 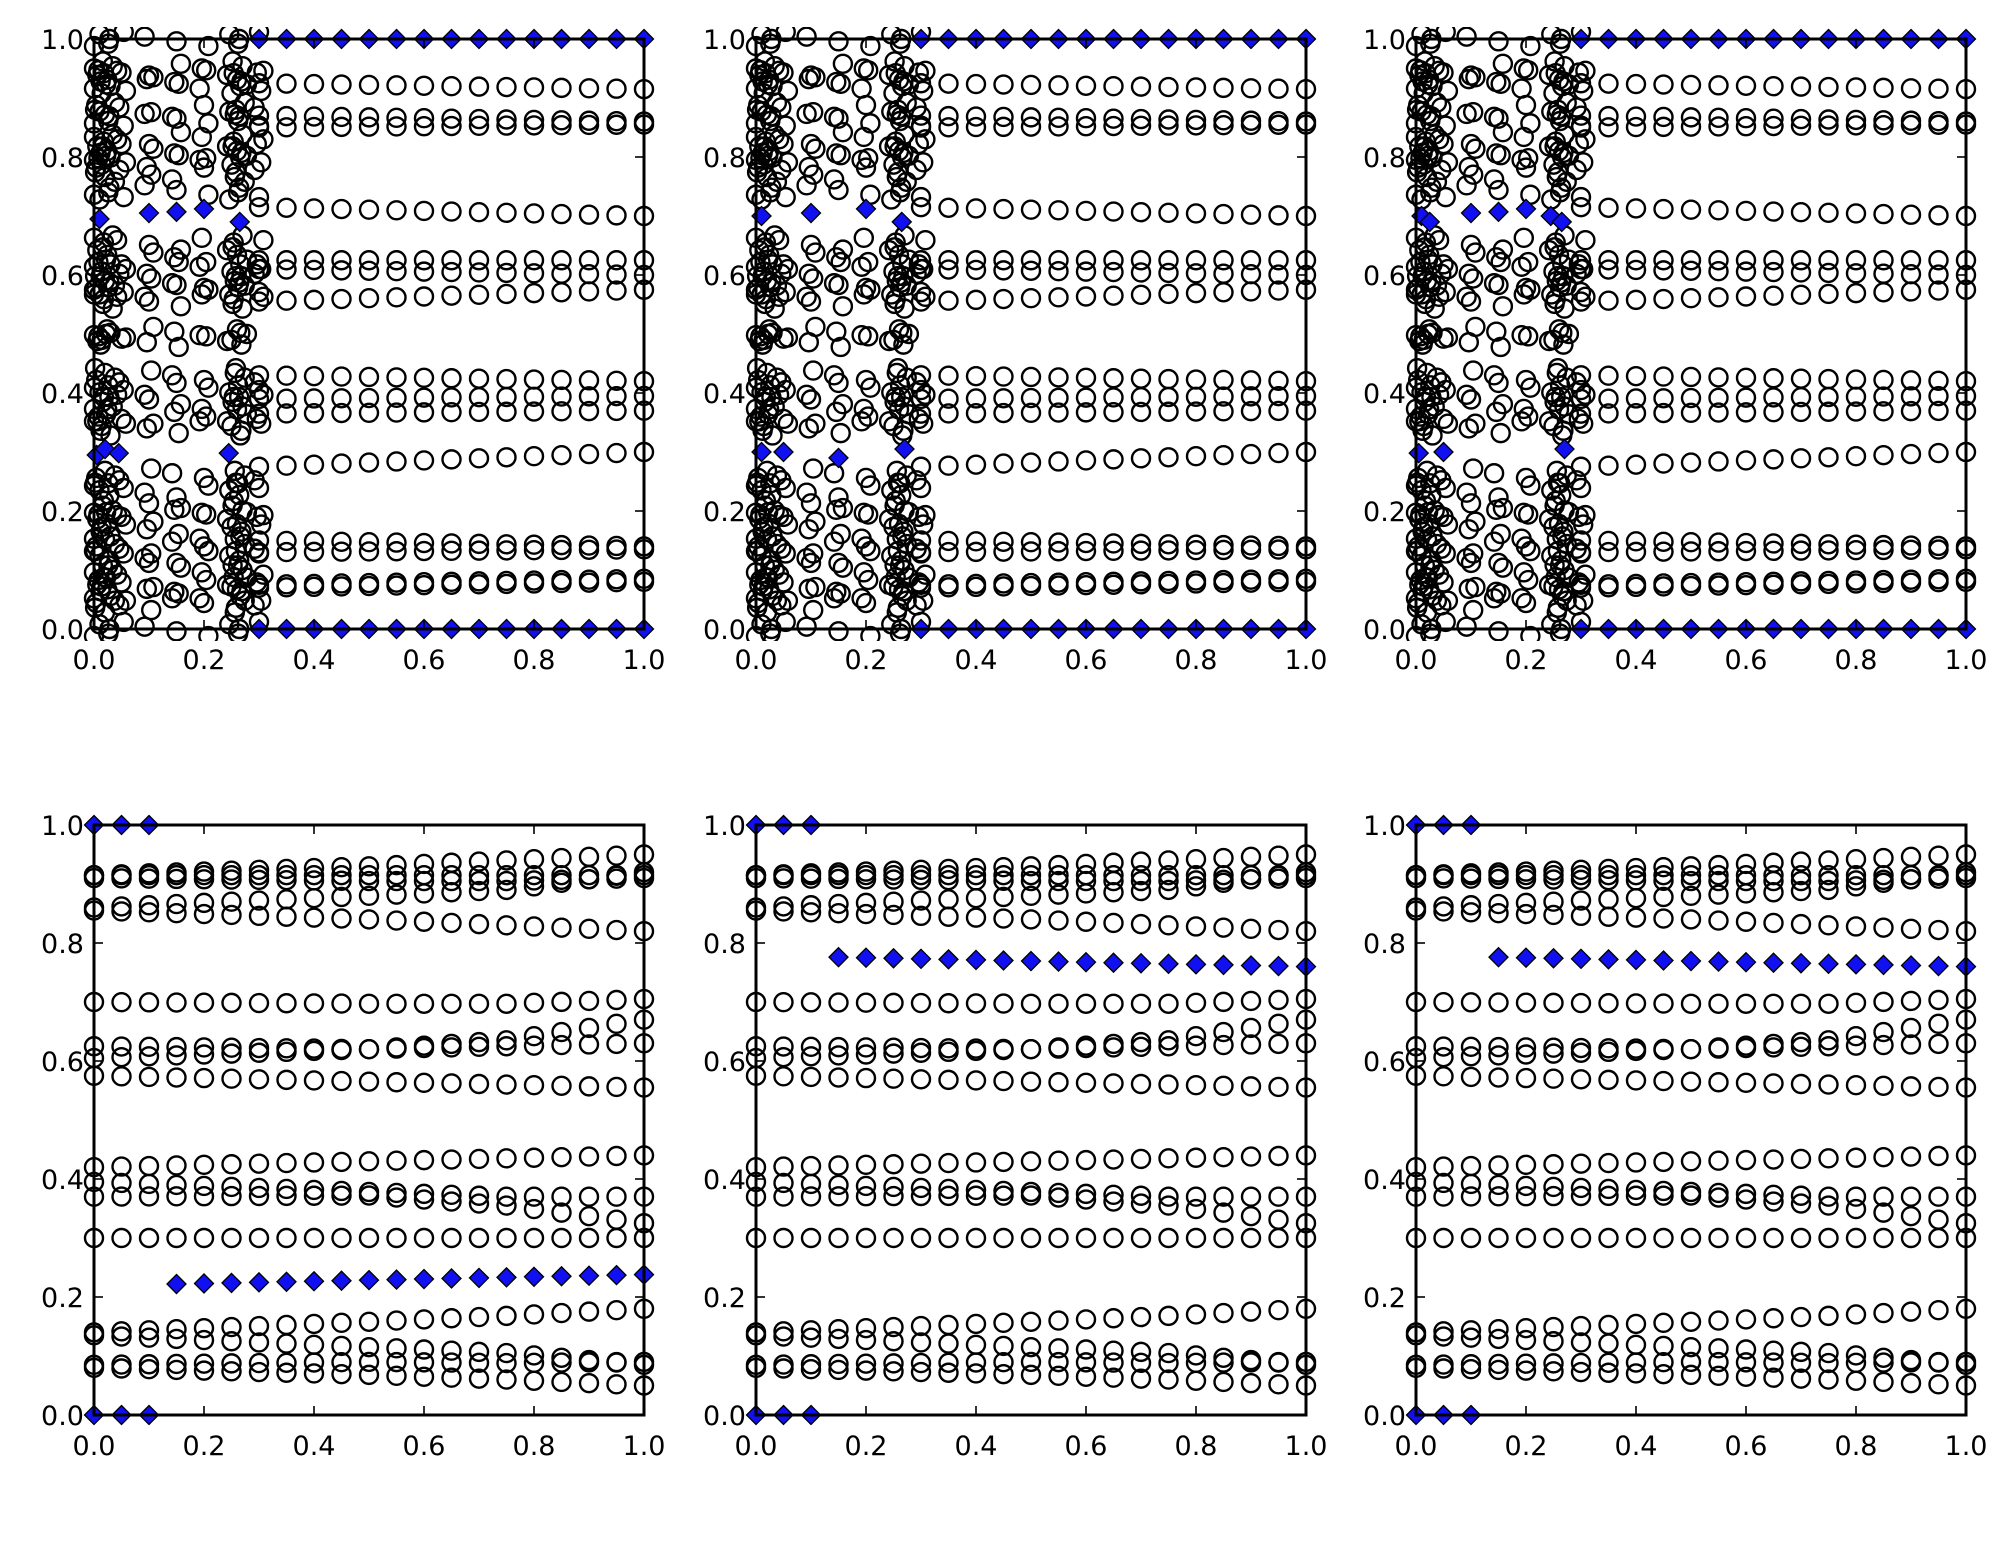 I want to click on x-tick-label: 0.6, so click(x=424, y=660).